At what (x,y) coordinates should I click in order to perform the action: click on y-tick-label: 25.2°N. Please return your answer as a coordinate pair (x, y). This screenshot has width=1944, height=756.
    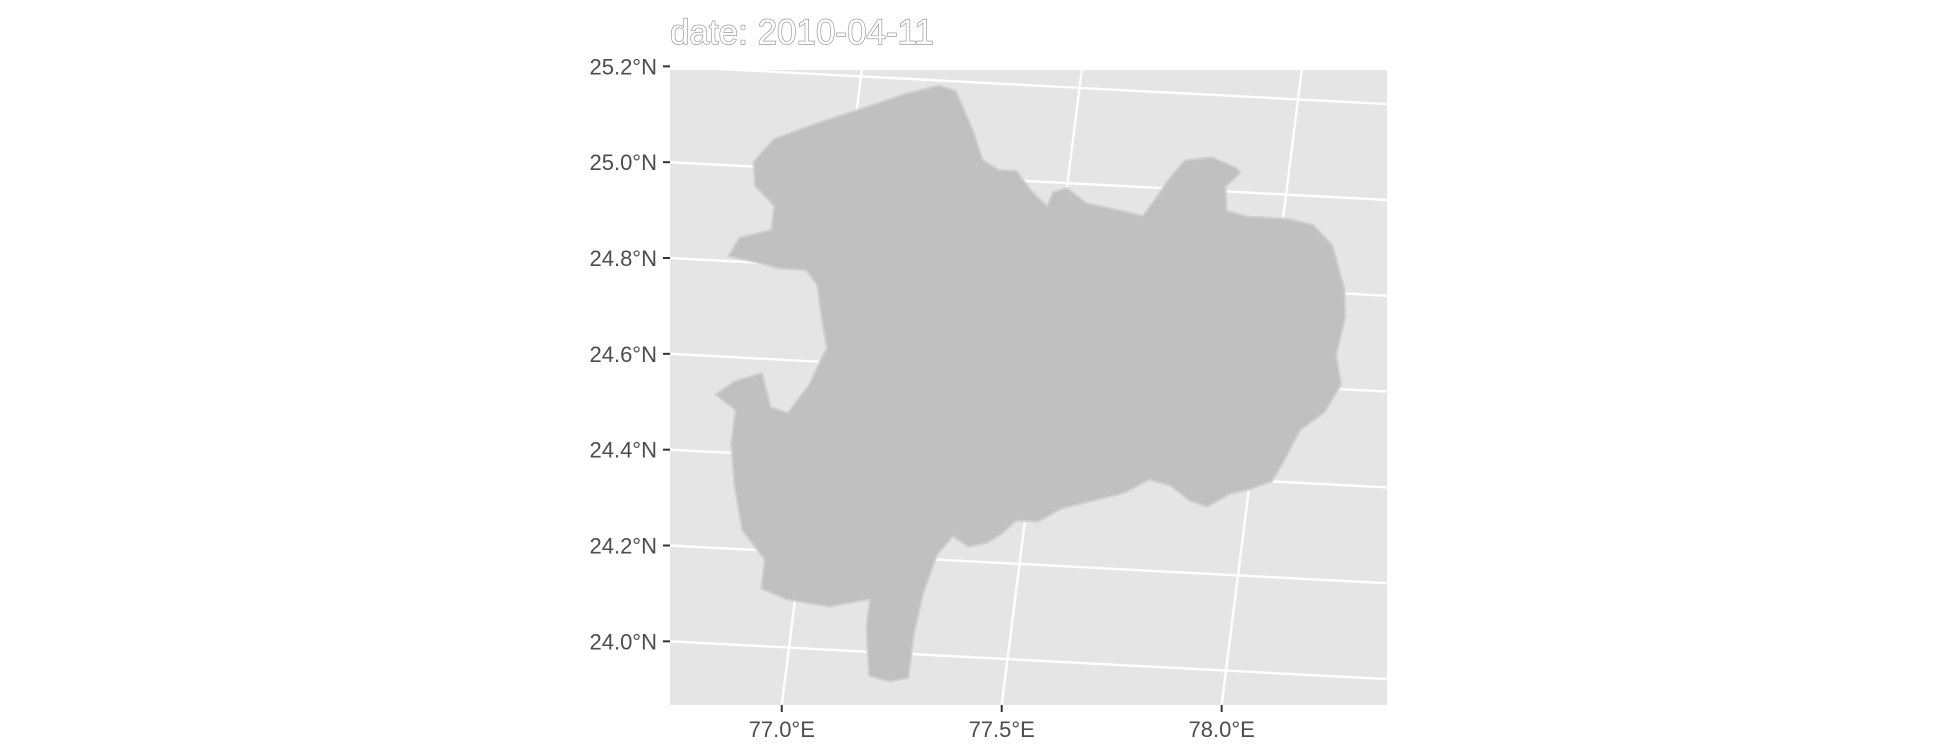
    Looking at the image, I should click on (623, 66).